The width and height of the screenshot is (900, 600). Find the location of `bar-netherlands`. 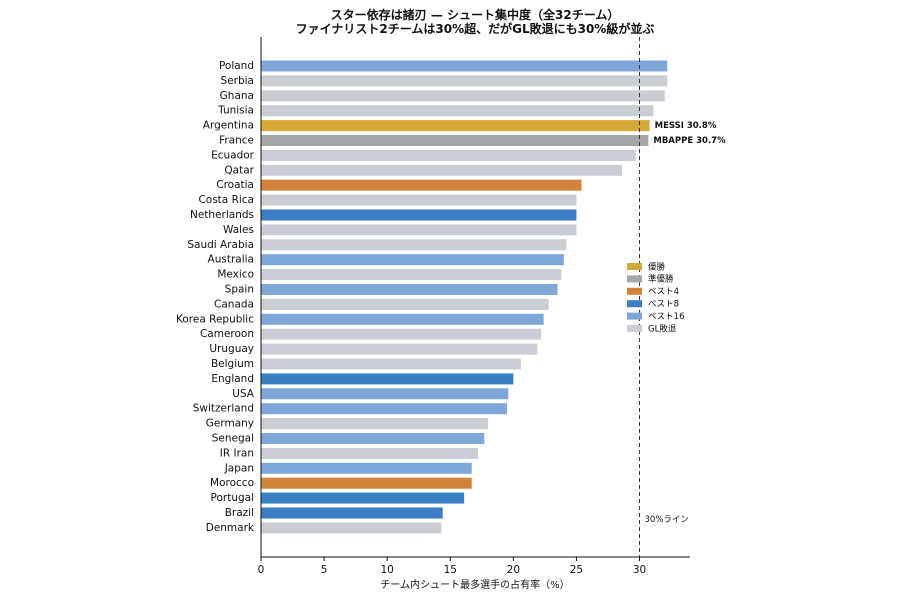

bar-netherlands is located at coordinates (419, 215).